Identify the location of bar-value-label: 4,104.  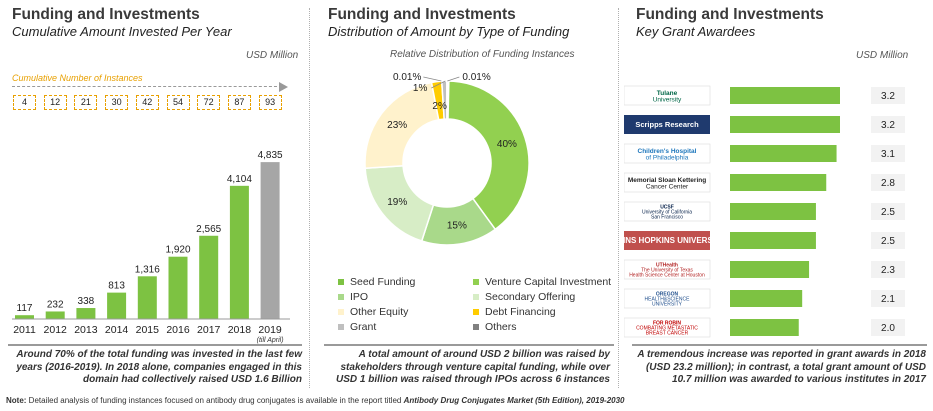
(239, 179).